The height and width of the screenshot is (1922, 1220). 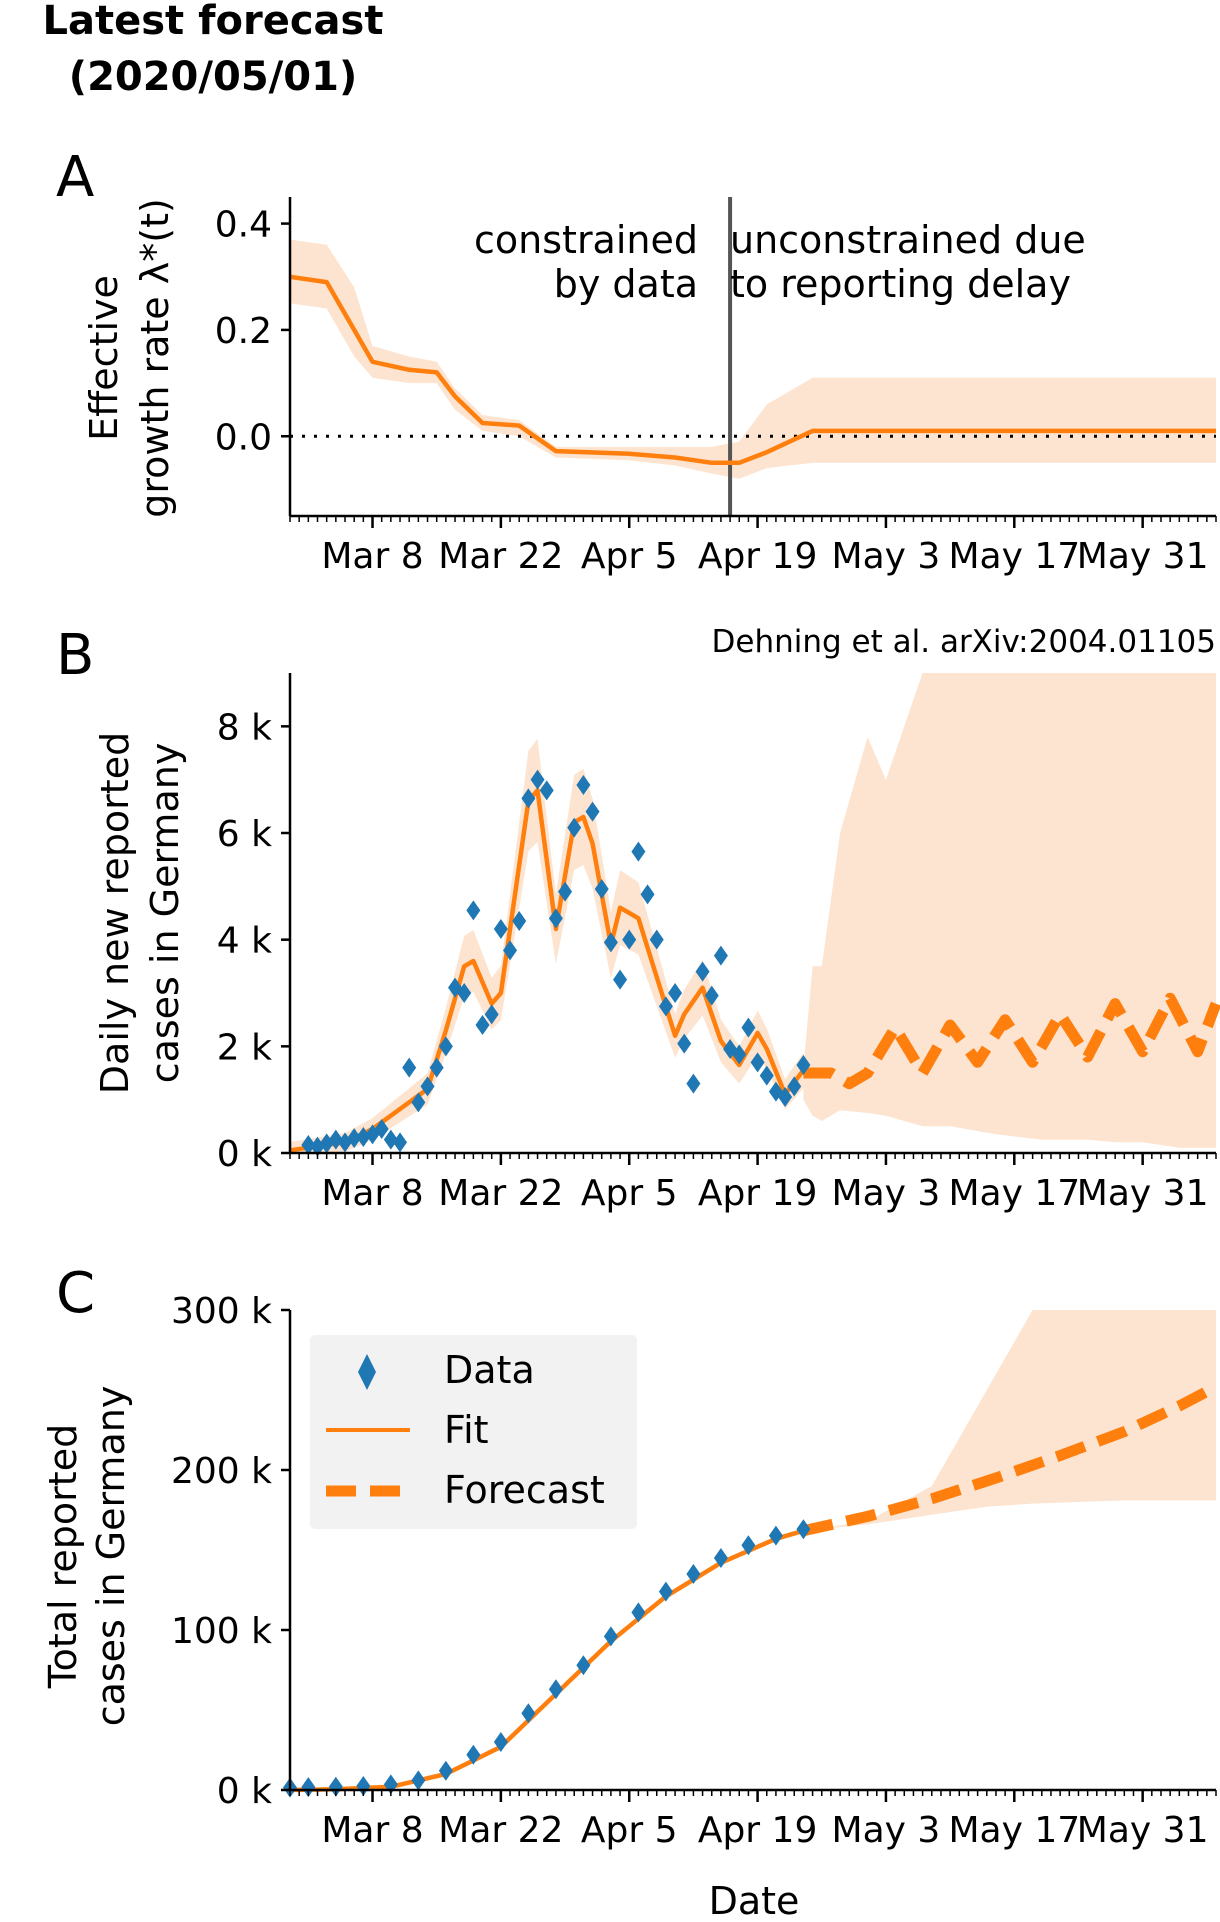 I want to click on y-tick-label: 100 k, so click(x=221, y=1631).